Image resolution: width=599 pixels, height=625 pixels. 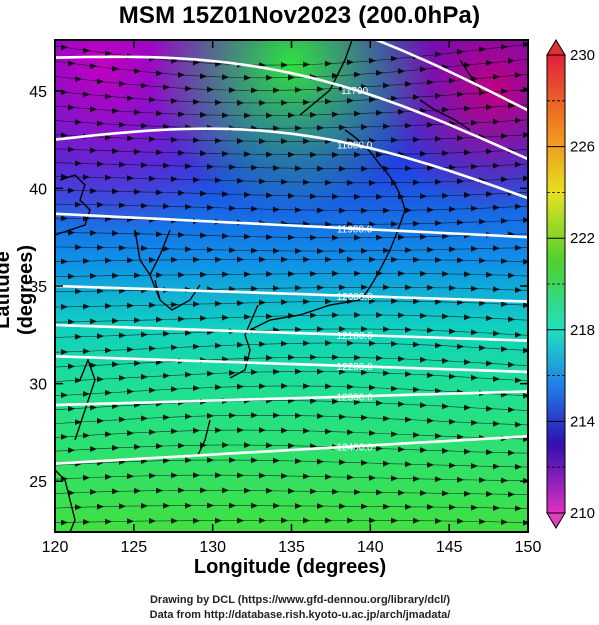 What do you see at coordinates (354, 447) in the screenshot?
I see `contour-label: 12400.0` at bounding box center [354, 447].